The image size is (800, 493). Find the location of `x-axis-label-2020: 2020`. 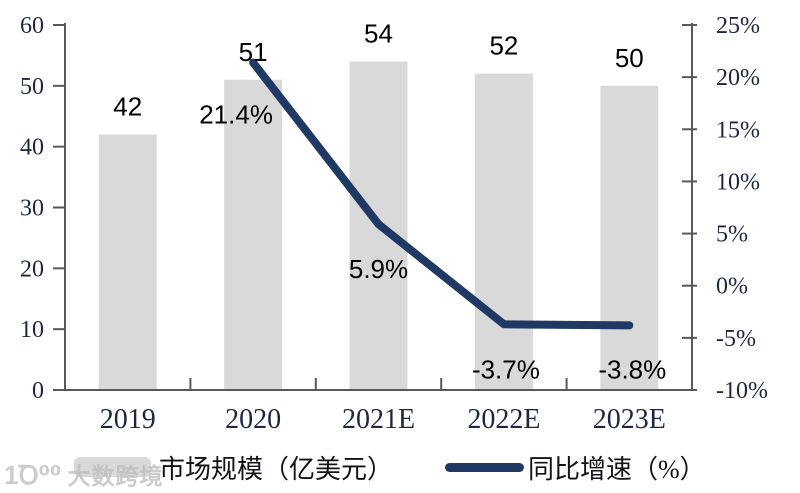

x-axis-label-2020: 2020 is located at coordinates (253, 419).